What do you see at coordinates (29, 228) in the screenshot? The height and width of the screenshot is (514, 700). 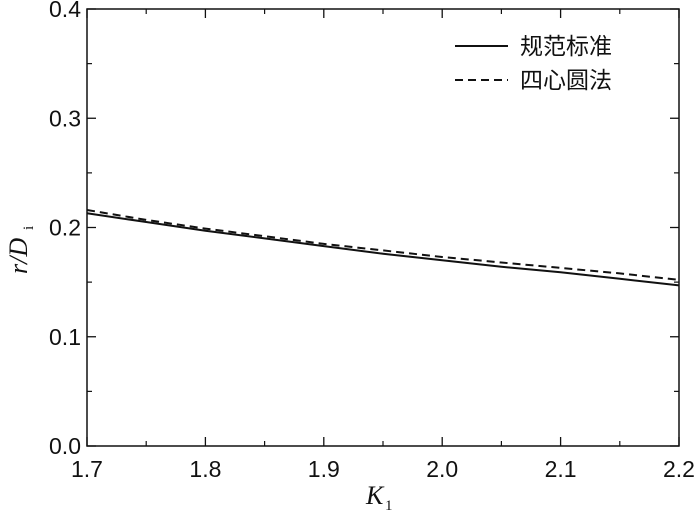 I see `y-axis-label-subscript: i` at bounding box center [29, 228].